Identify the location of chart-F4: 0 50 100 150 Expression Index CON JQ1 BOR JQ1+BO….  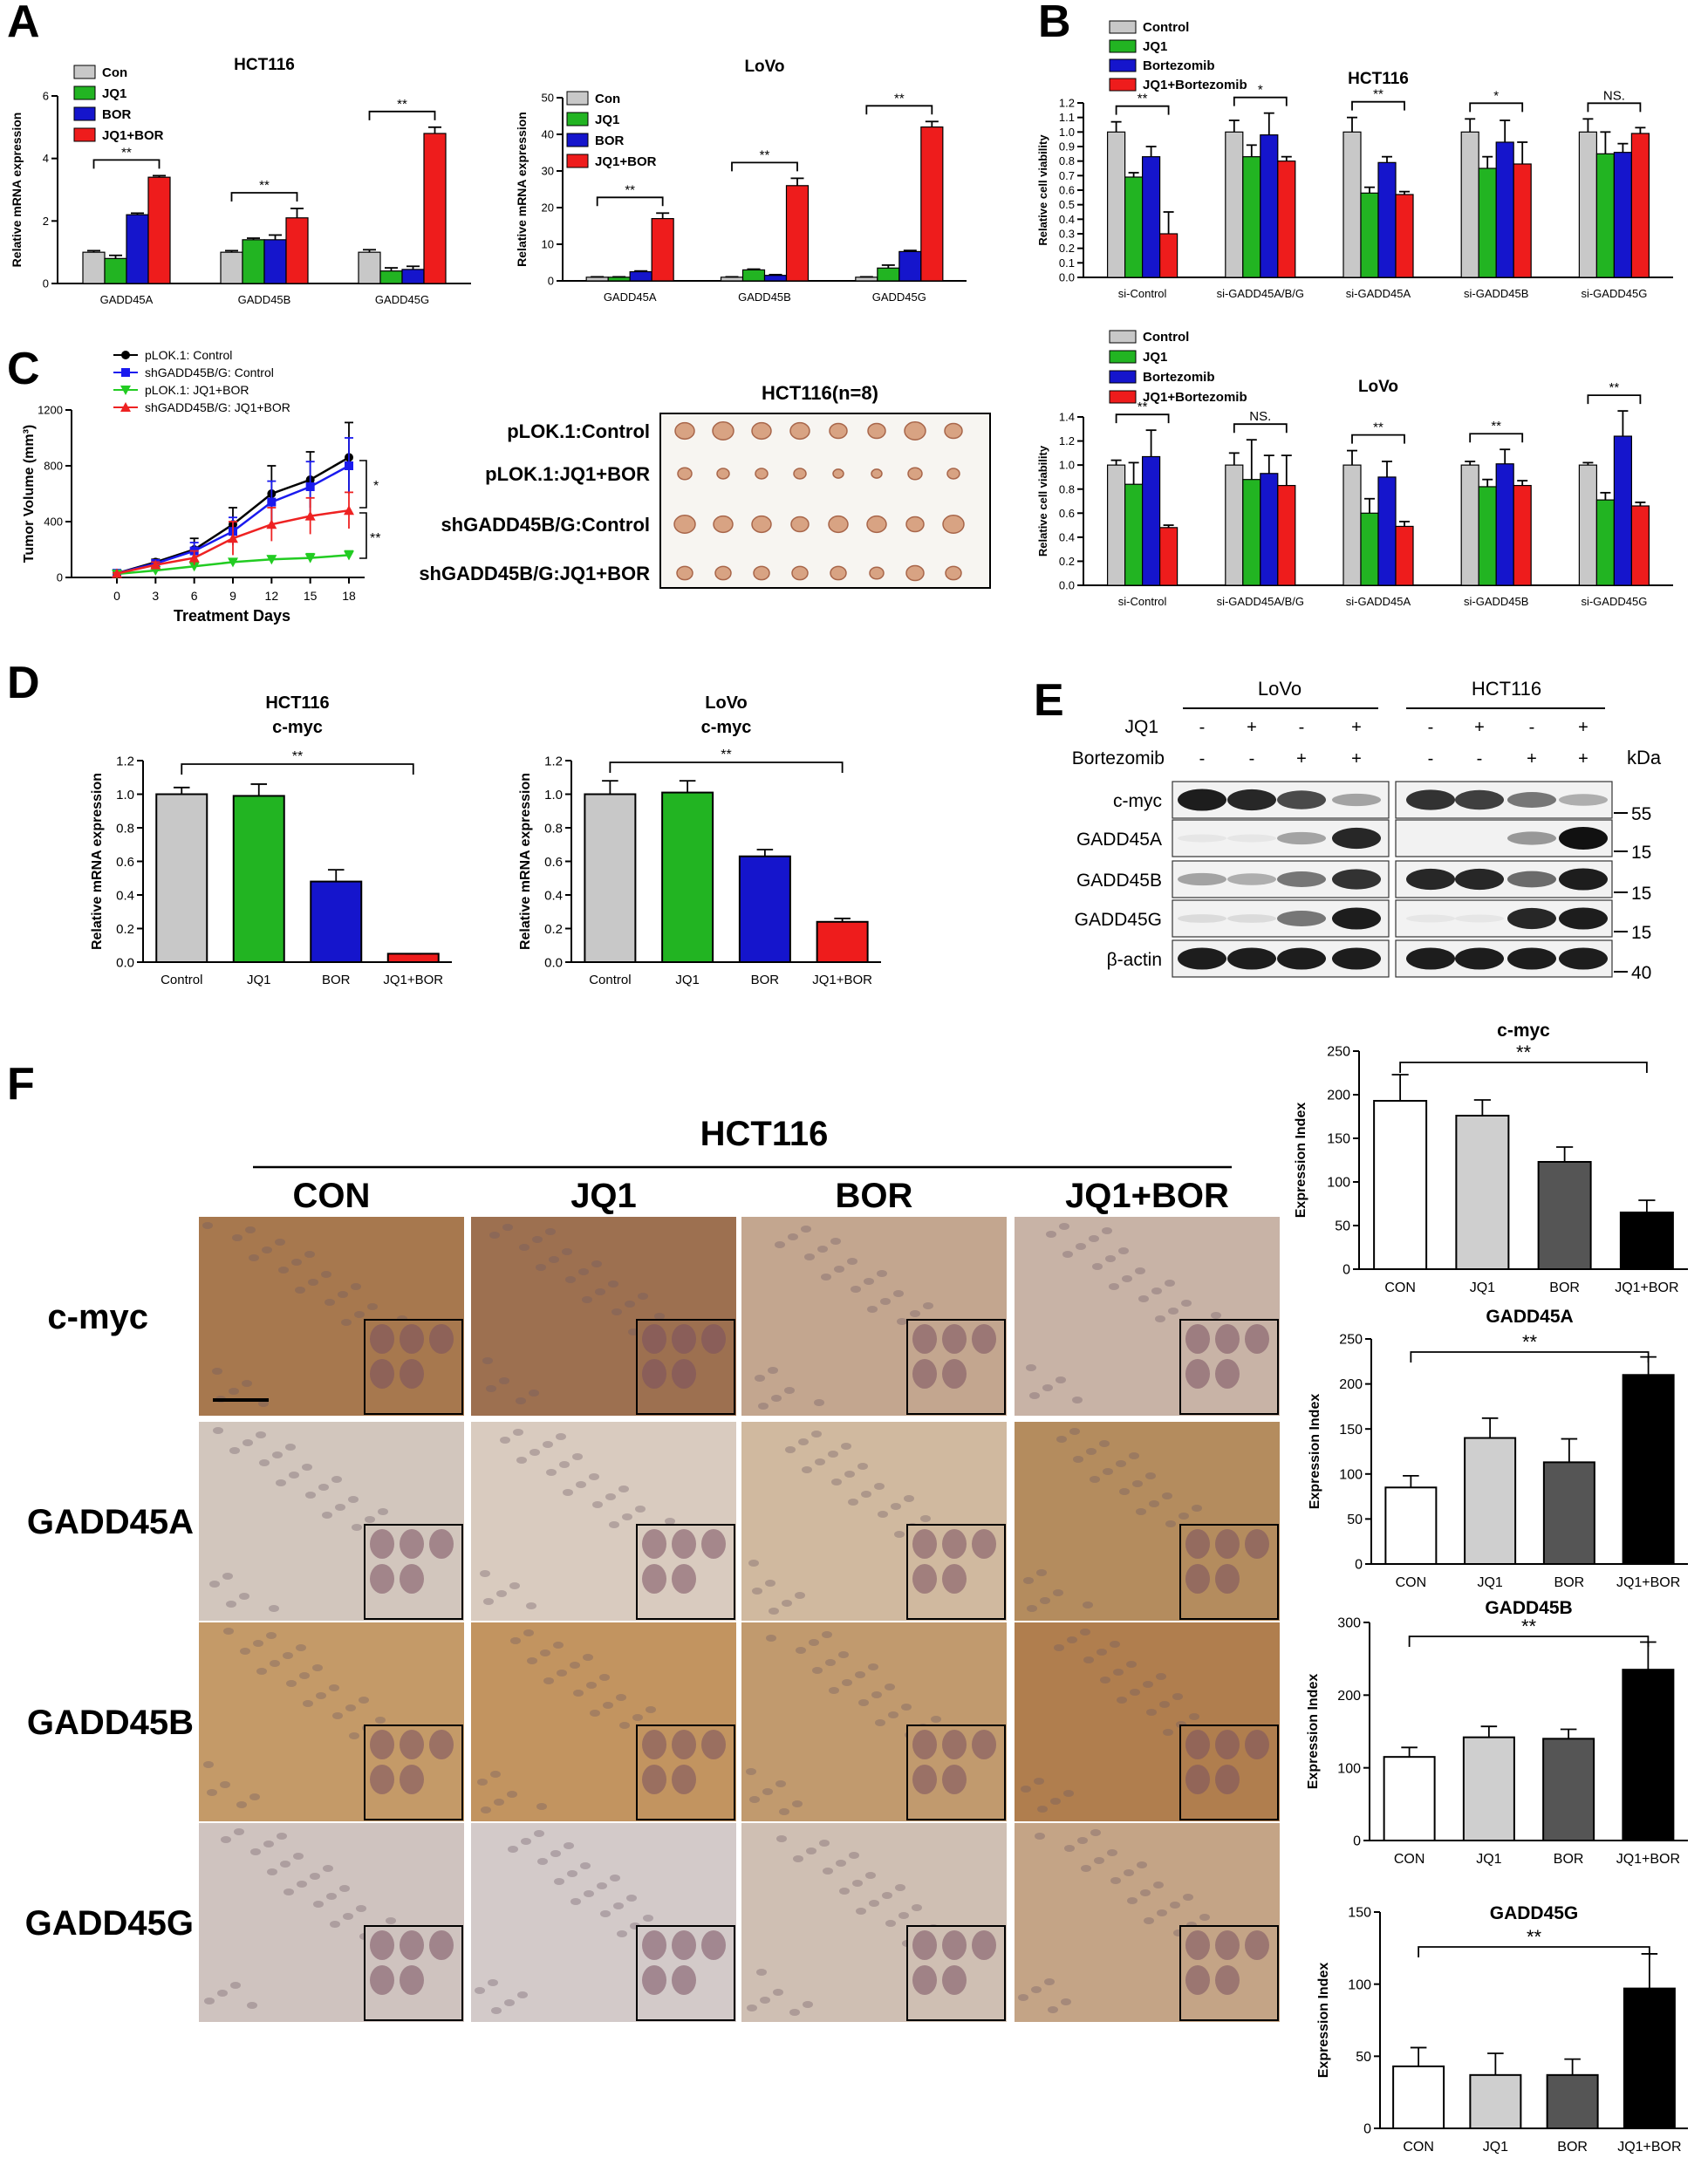
(1502, 2029).